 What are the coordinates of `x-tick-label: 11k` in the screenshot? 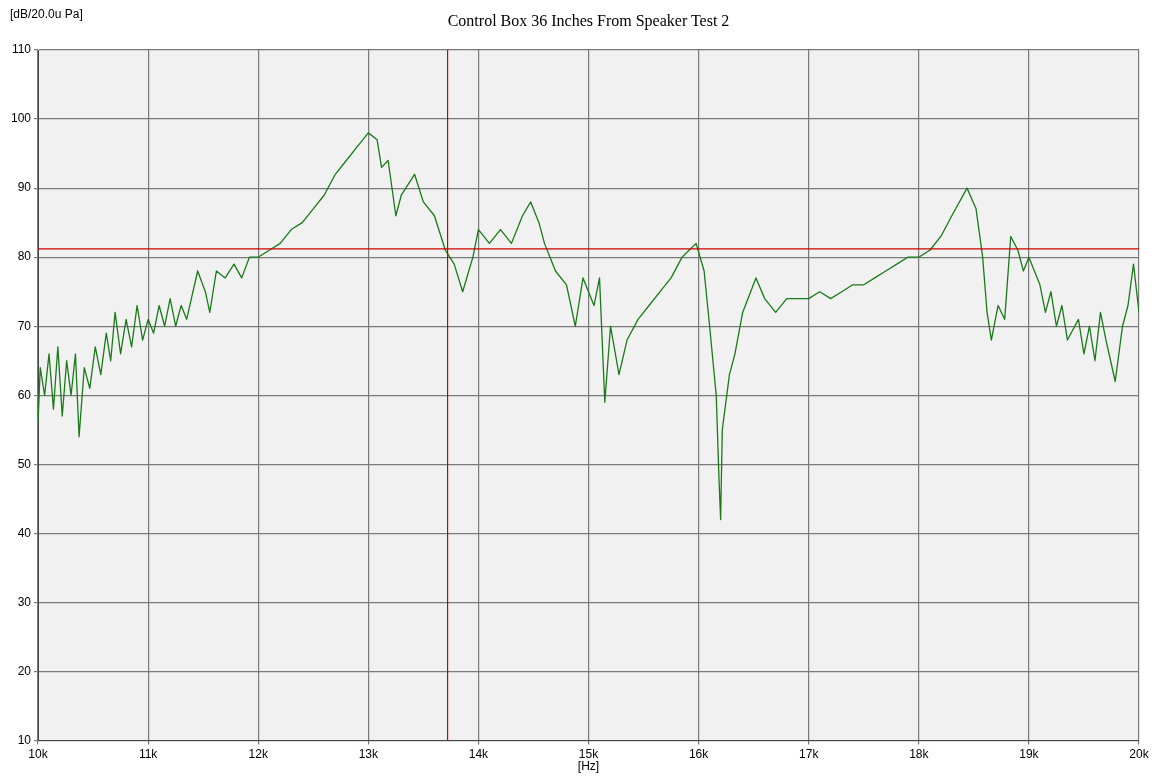 It's located at (148, 754).